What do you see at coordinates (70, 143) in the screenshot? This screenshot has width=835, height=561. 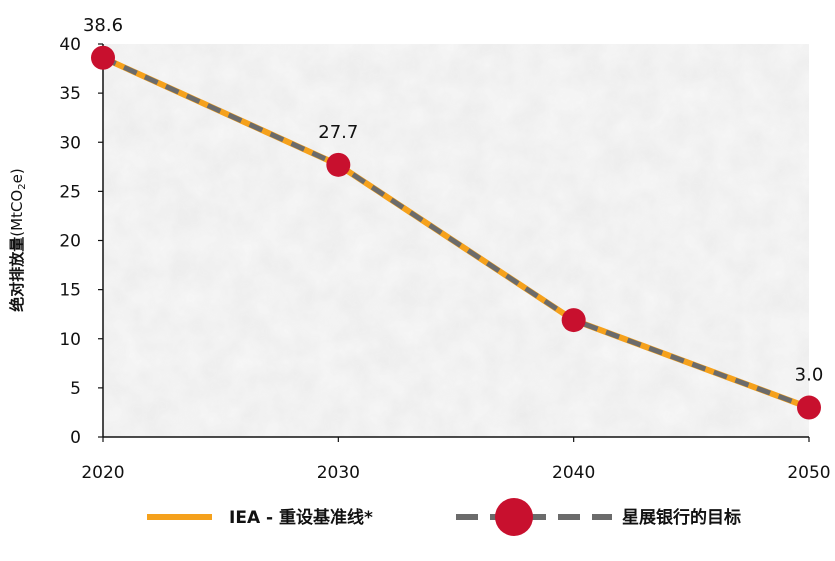 I see `y-tick-label: 30` at bounding box center [70, 143].